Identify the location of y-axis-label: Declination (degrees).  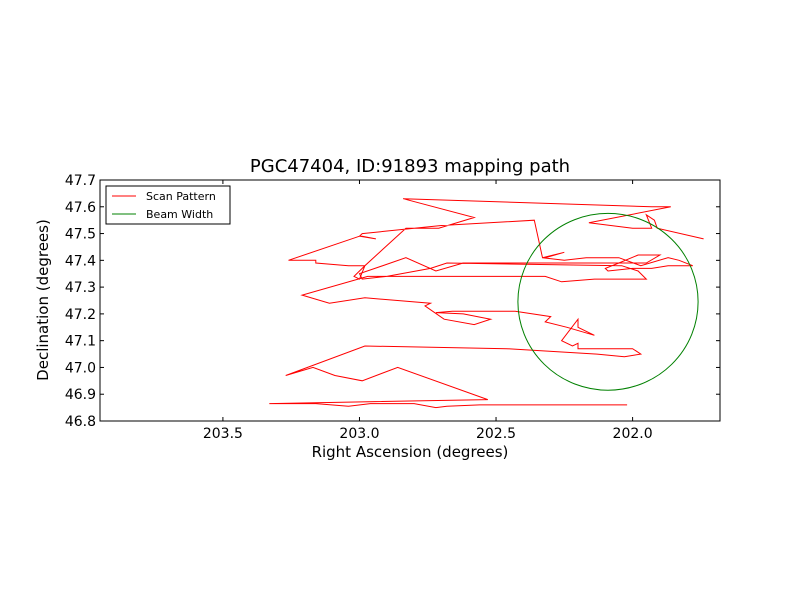
(43, 300).